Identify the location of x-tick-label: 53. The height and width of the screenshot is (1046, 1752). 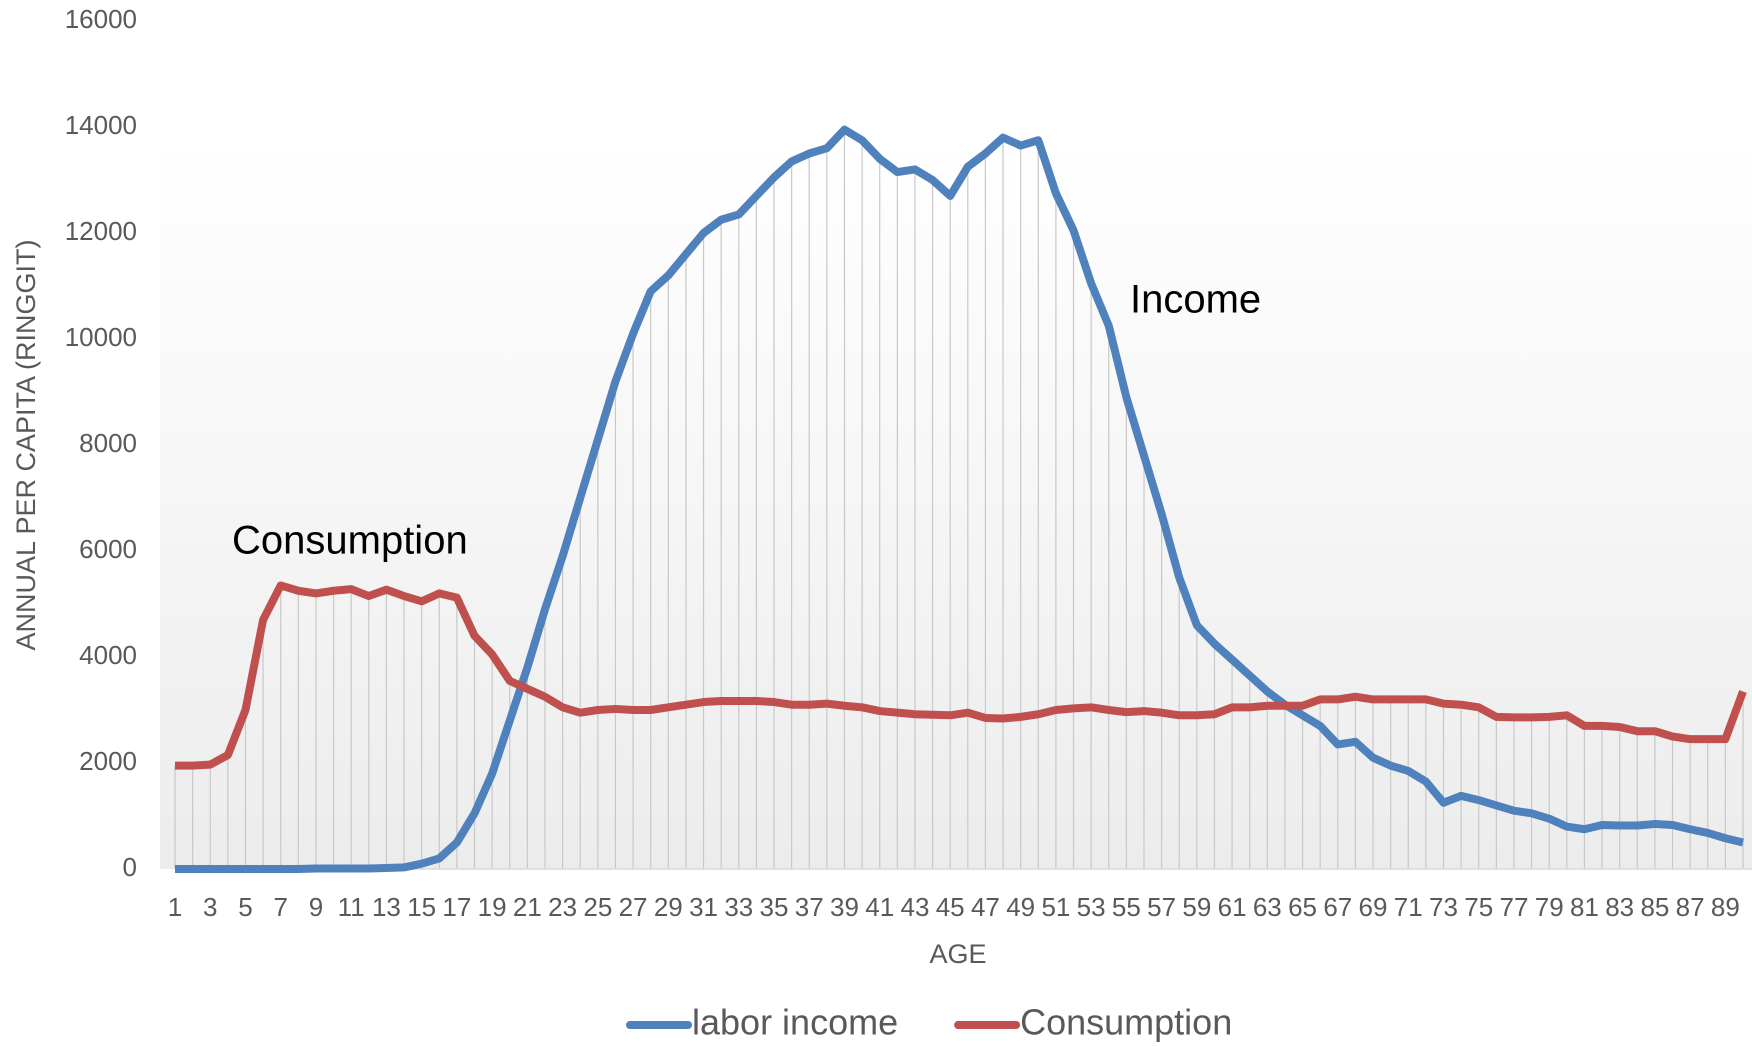
(1091, 907).